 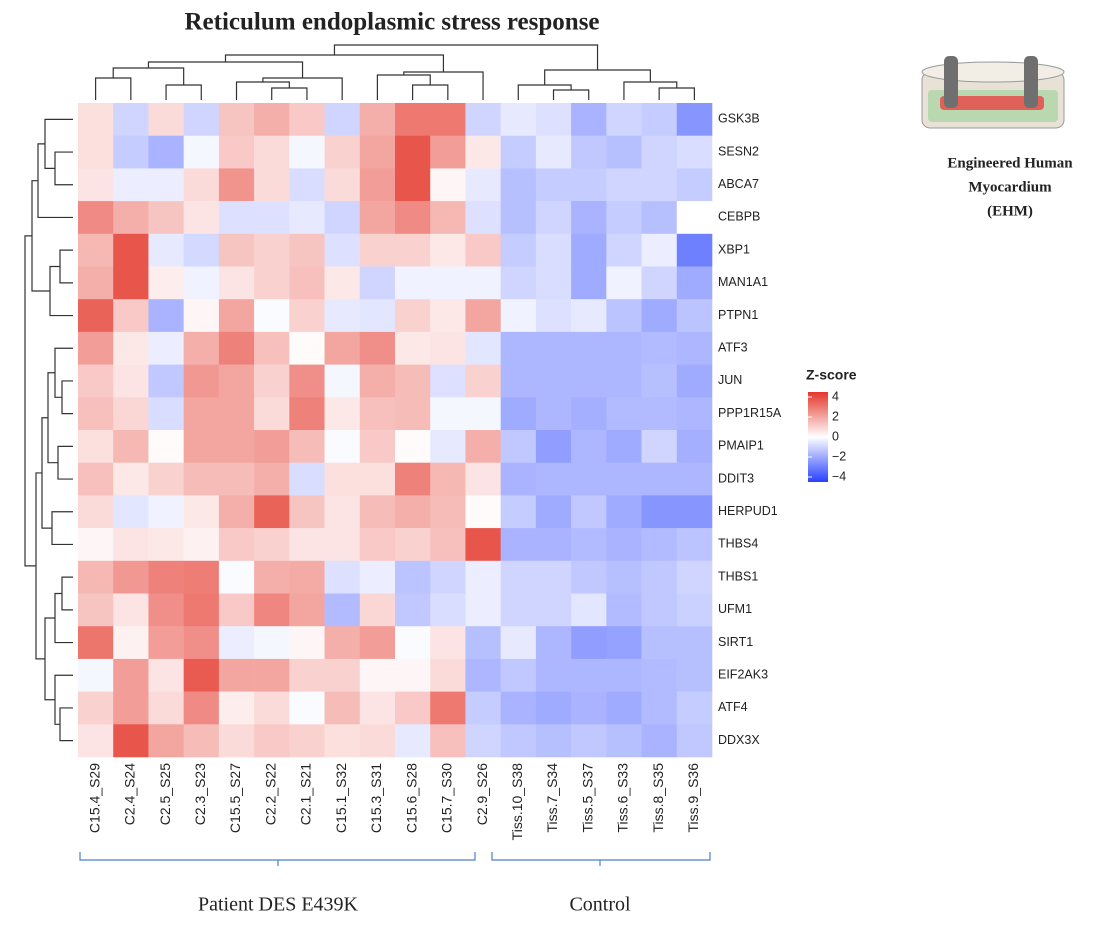 What do you see at coordinates (735, 642) in the screenshot?
I see `row-label: SIRT1` at bounding box center [735, 642].